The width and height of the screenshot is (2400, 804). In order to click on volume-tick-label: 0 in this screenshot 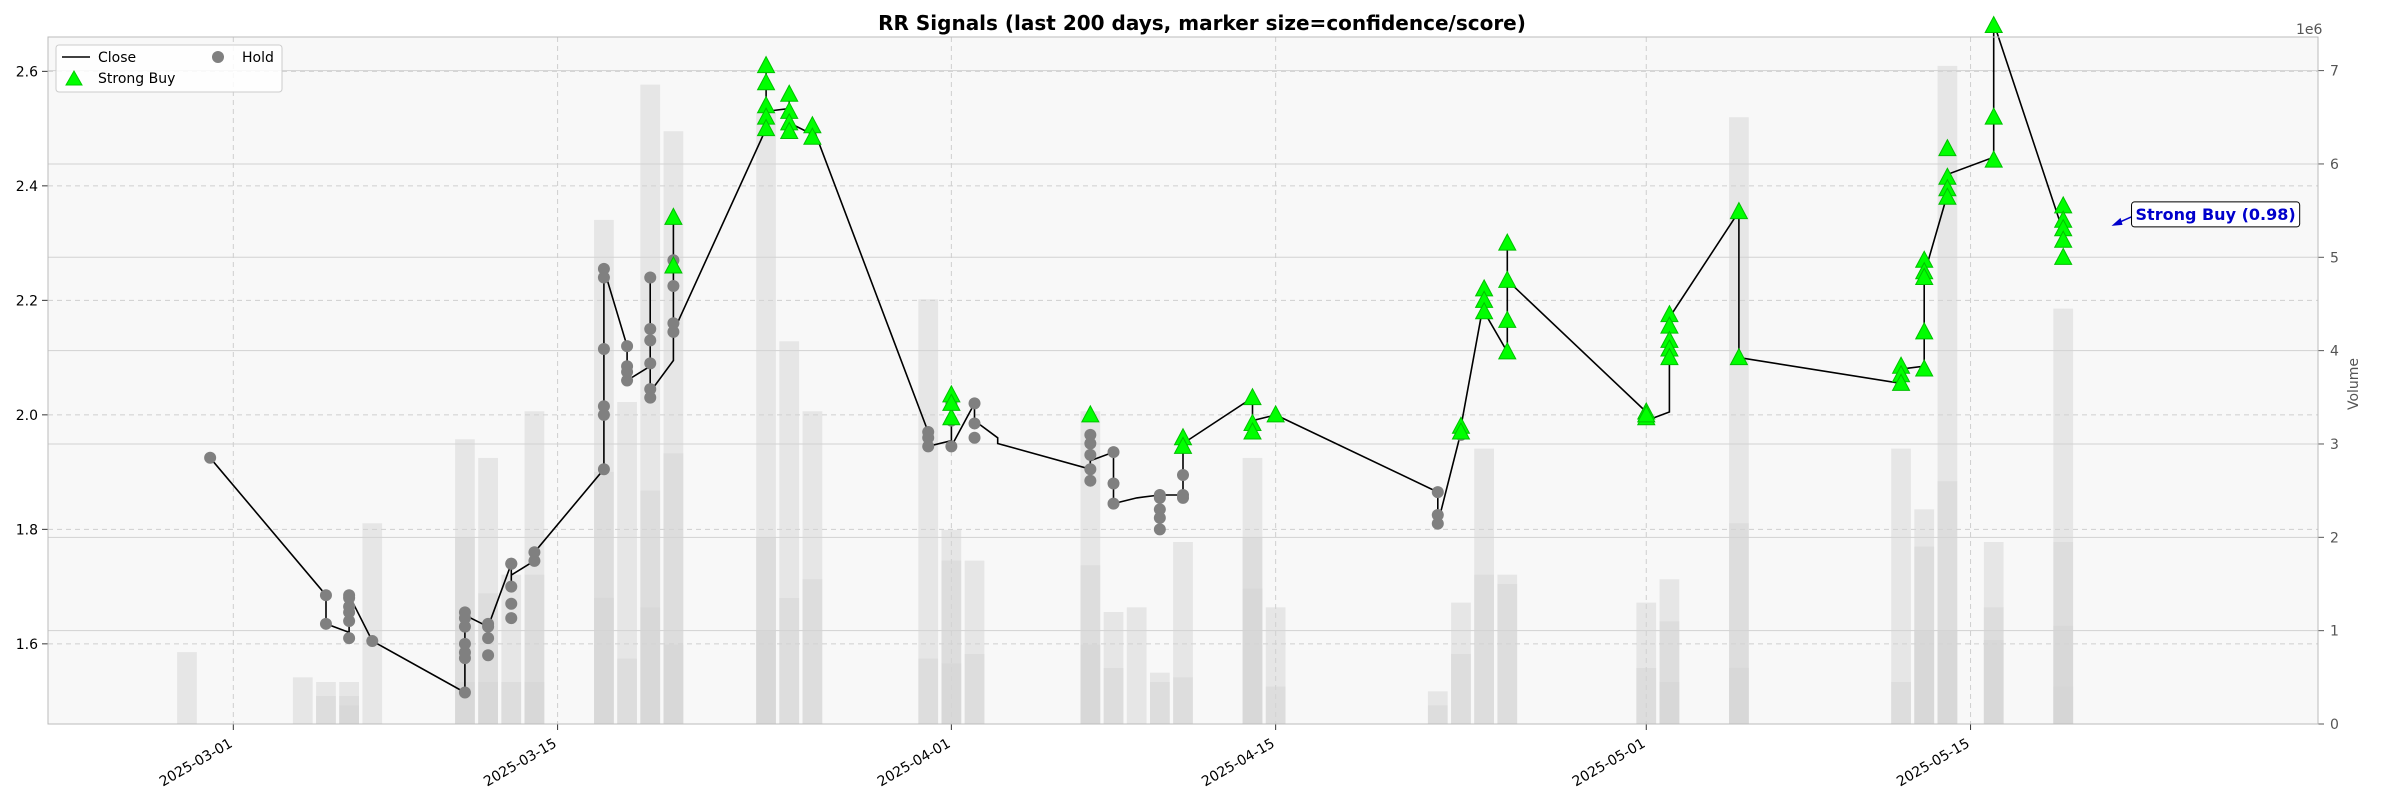, I will do `click(2334, 725)`.